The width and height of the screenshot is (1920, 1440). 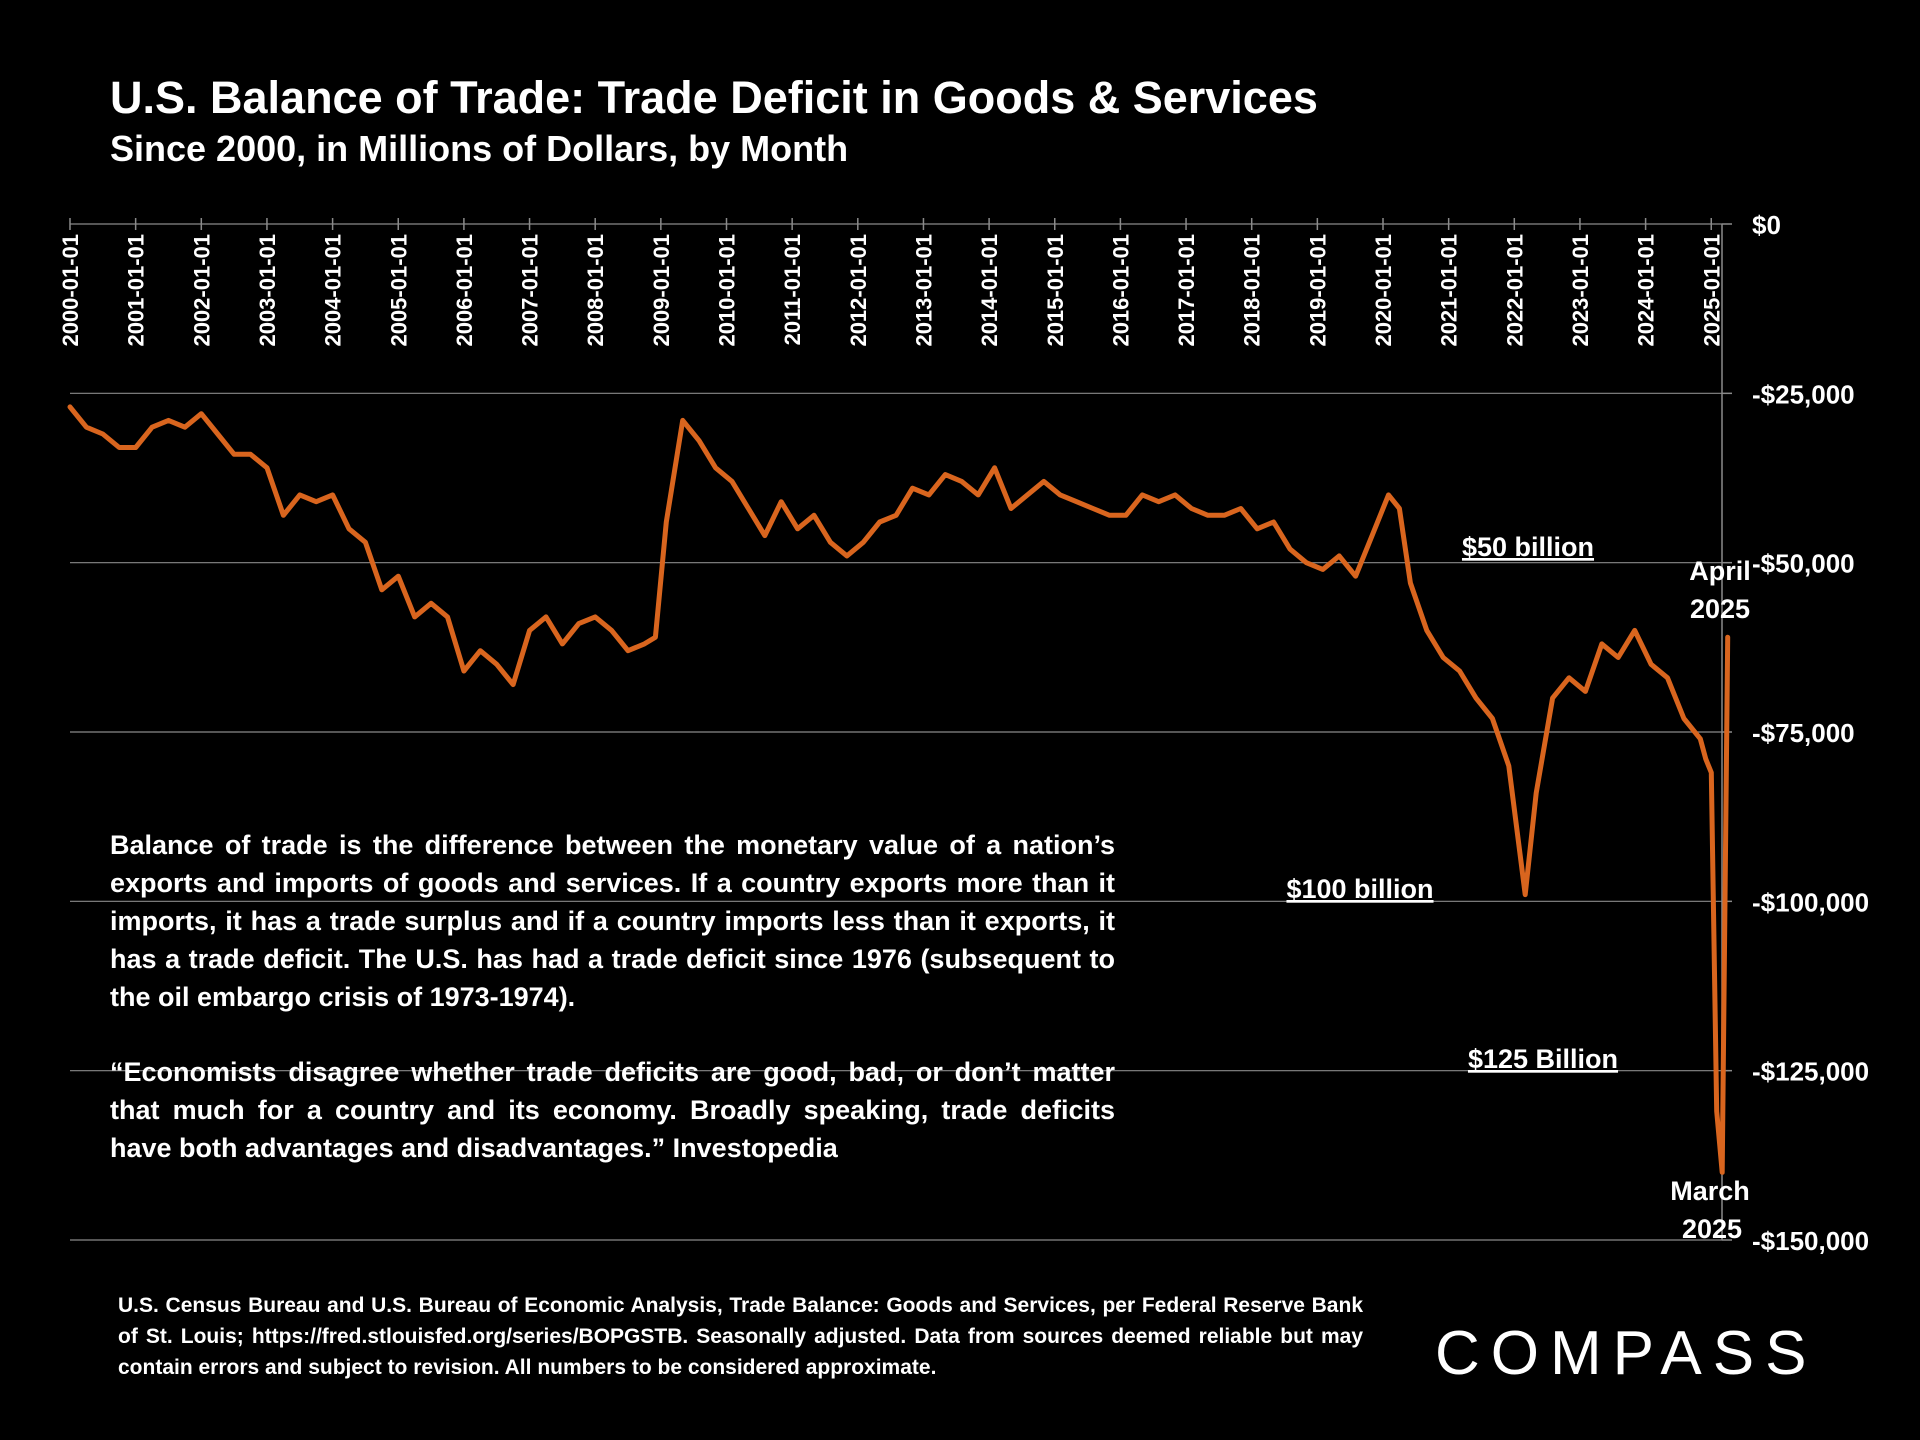 What do you see at coordinates (1810, 1241) in the screenshot?
I see `y-tick-label: -$150,000` at bounding box center [1810, 1241].